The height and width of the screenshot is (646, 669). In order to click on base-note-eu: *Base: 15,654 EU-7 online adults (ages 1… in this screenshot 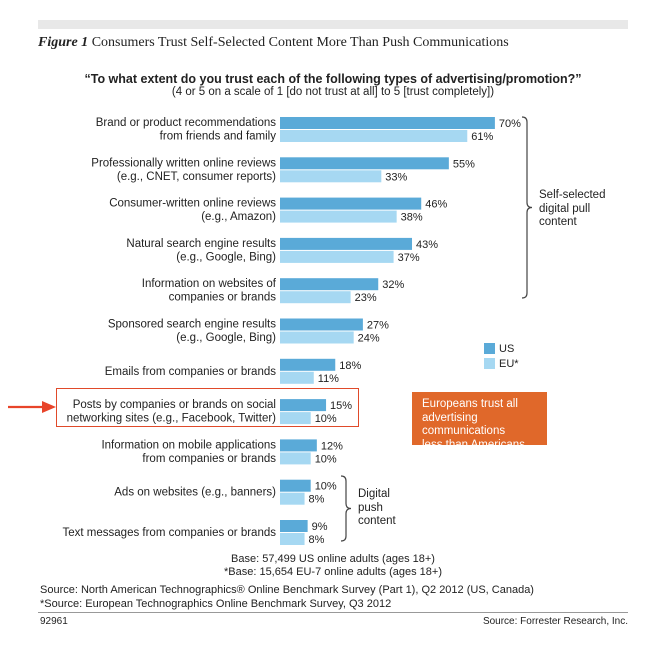, I will do `click(332, 572)`.